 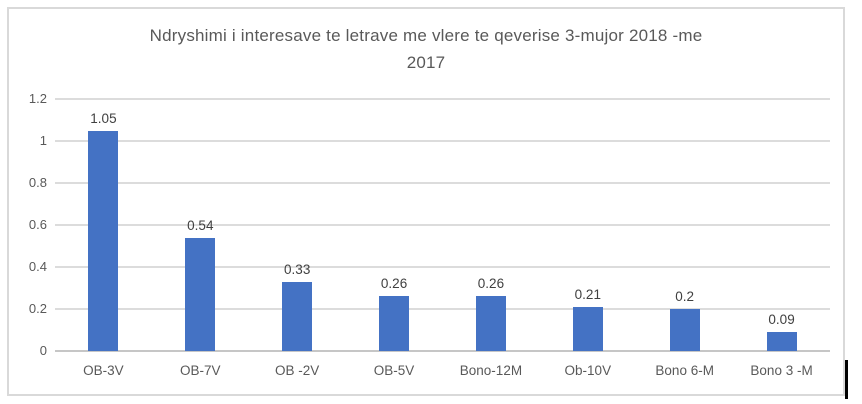 What do you see at coordinates (588, 370) in the screenshot?
I see `x-category-label: Ob-10V` at bounding box center [588, 370].